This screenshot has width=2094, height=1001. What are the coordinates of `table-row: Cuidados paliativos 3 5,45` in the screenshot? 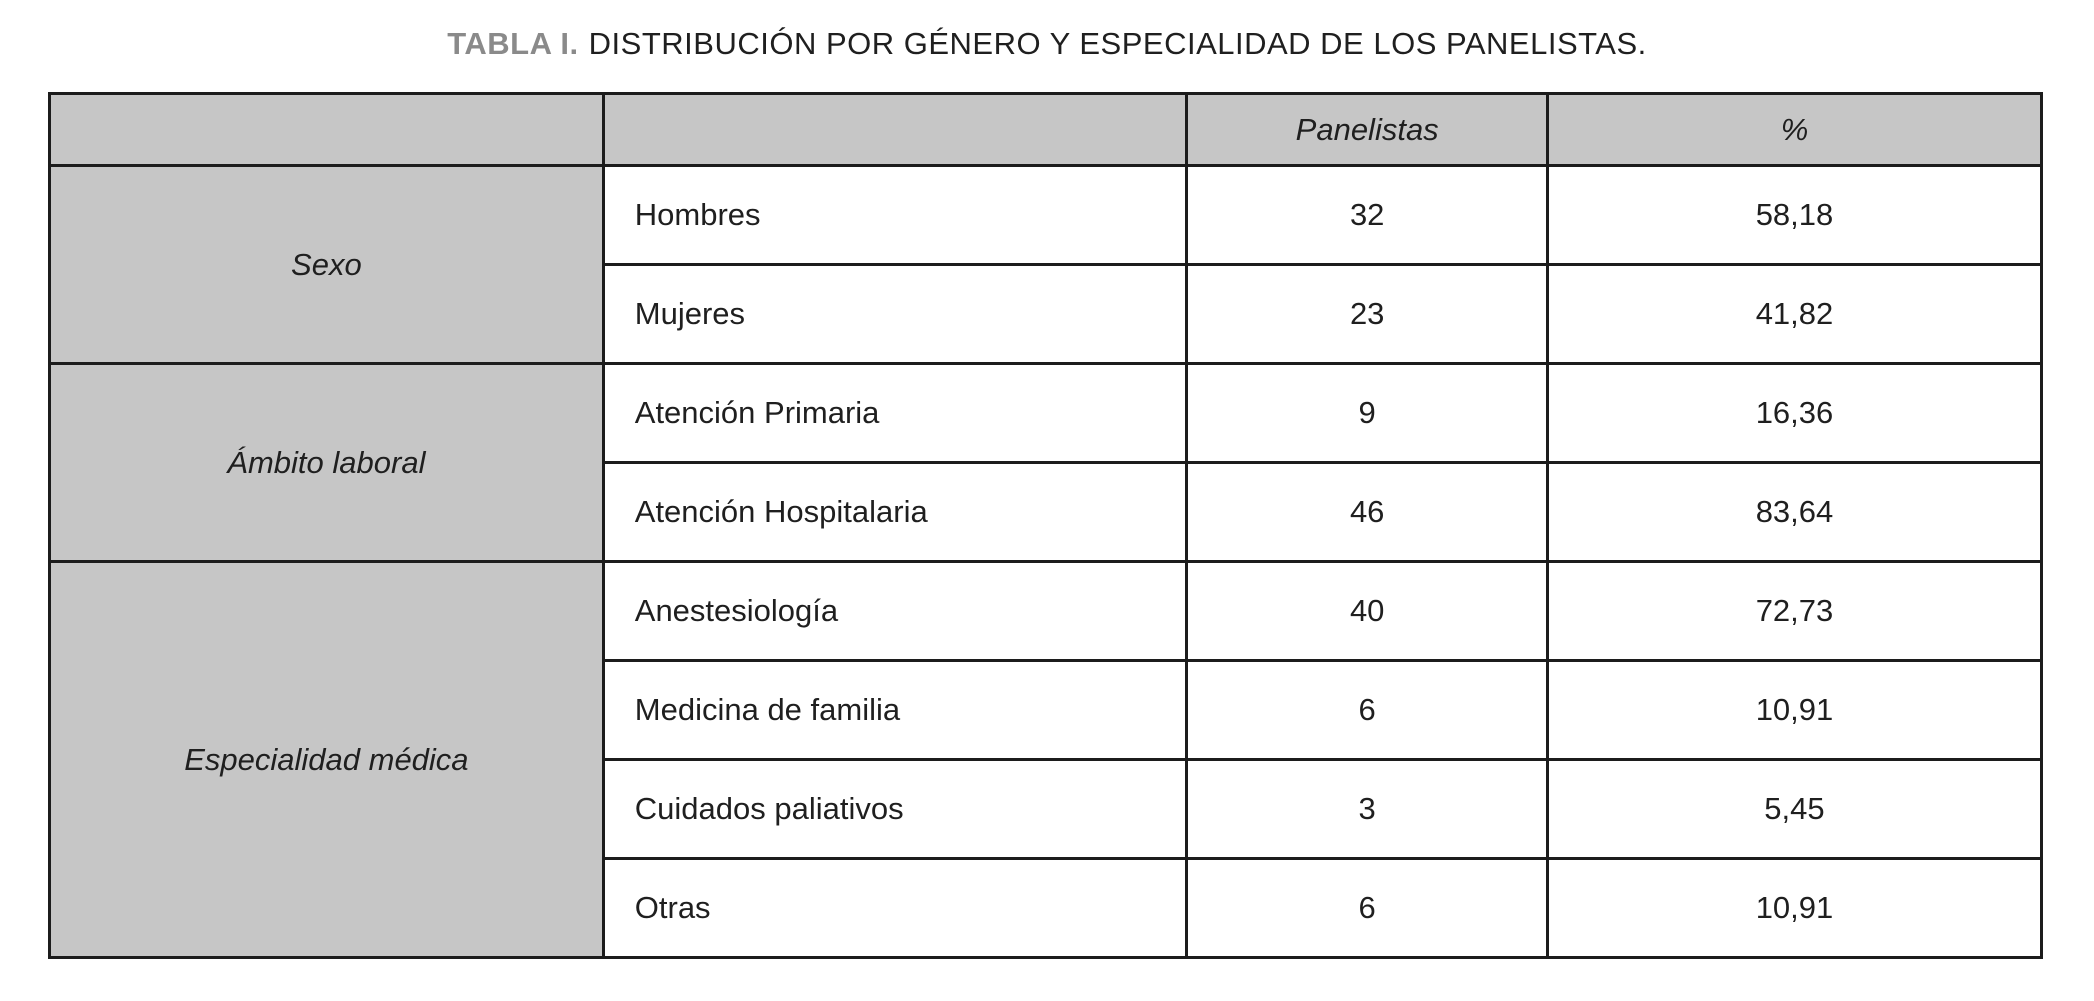 It's located at (1047, 809).